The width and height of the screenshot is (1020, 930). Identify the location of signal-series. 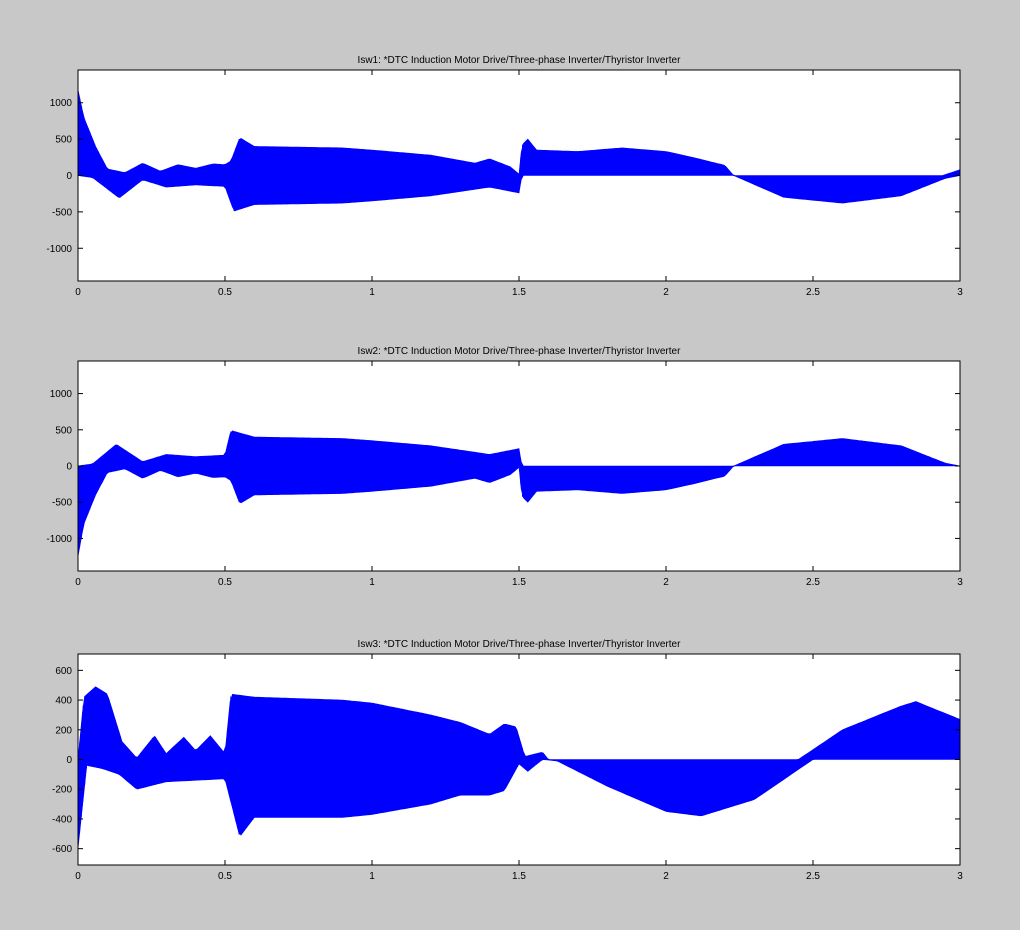
(519, 150).